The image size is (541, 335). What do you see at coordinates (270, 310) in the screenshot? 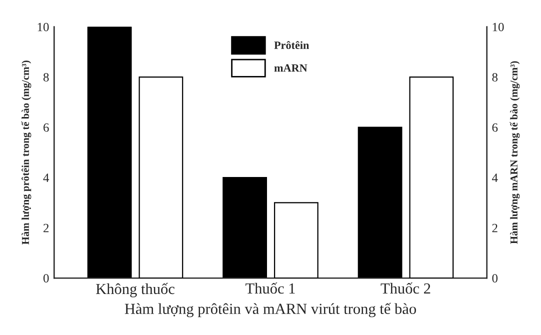
I see `x-axis-title: Hàm lượng prôtêin và mARN virút trong tế bào` at bounding box center [270, 310].